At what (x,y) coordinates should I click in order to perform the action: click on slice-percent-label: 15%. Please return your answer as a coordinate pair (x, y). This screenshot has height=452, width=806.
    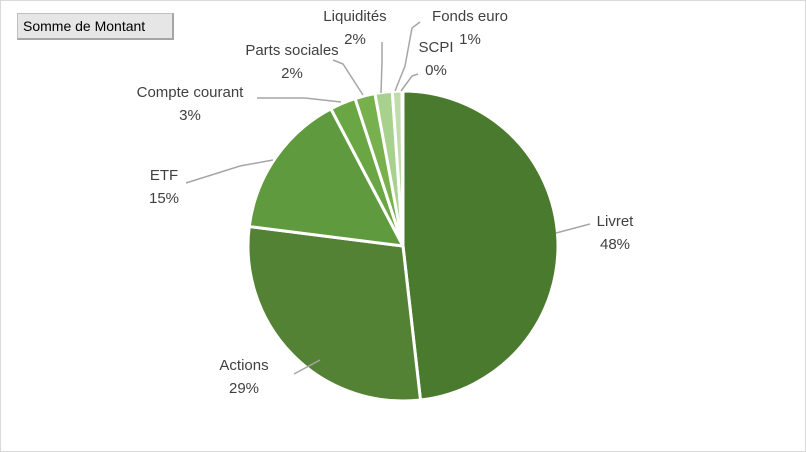
    Looking at the image, I should click on (164, 198).